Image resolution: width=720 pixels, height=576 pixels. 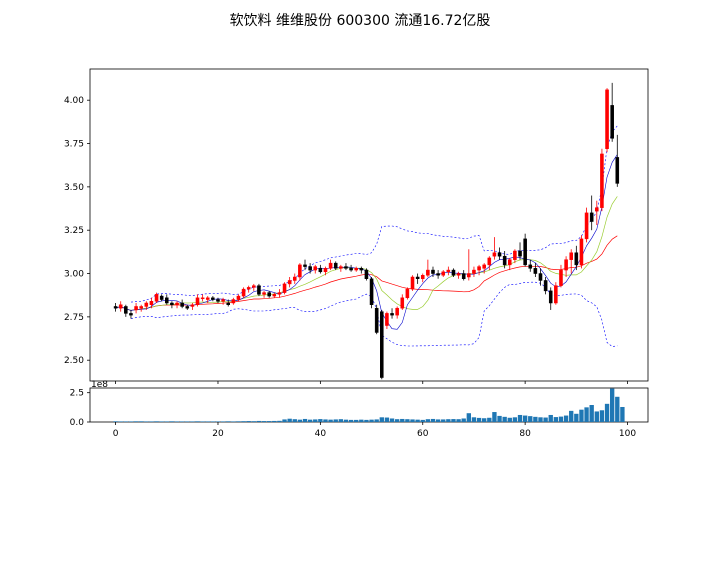 I want to click on bollinger-lower-line, so click(x=374, y=314).